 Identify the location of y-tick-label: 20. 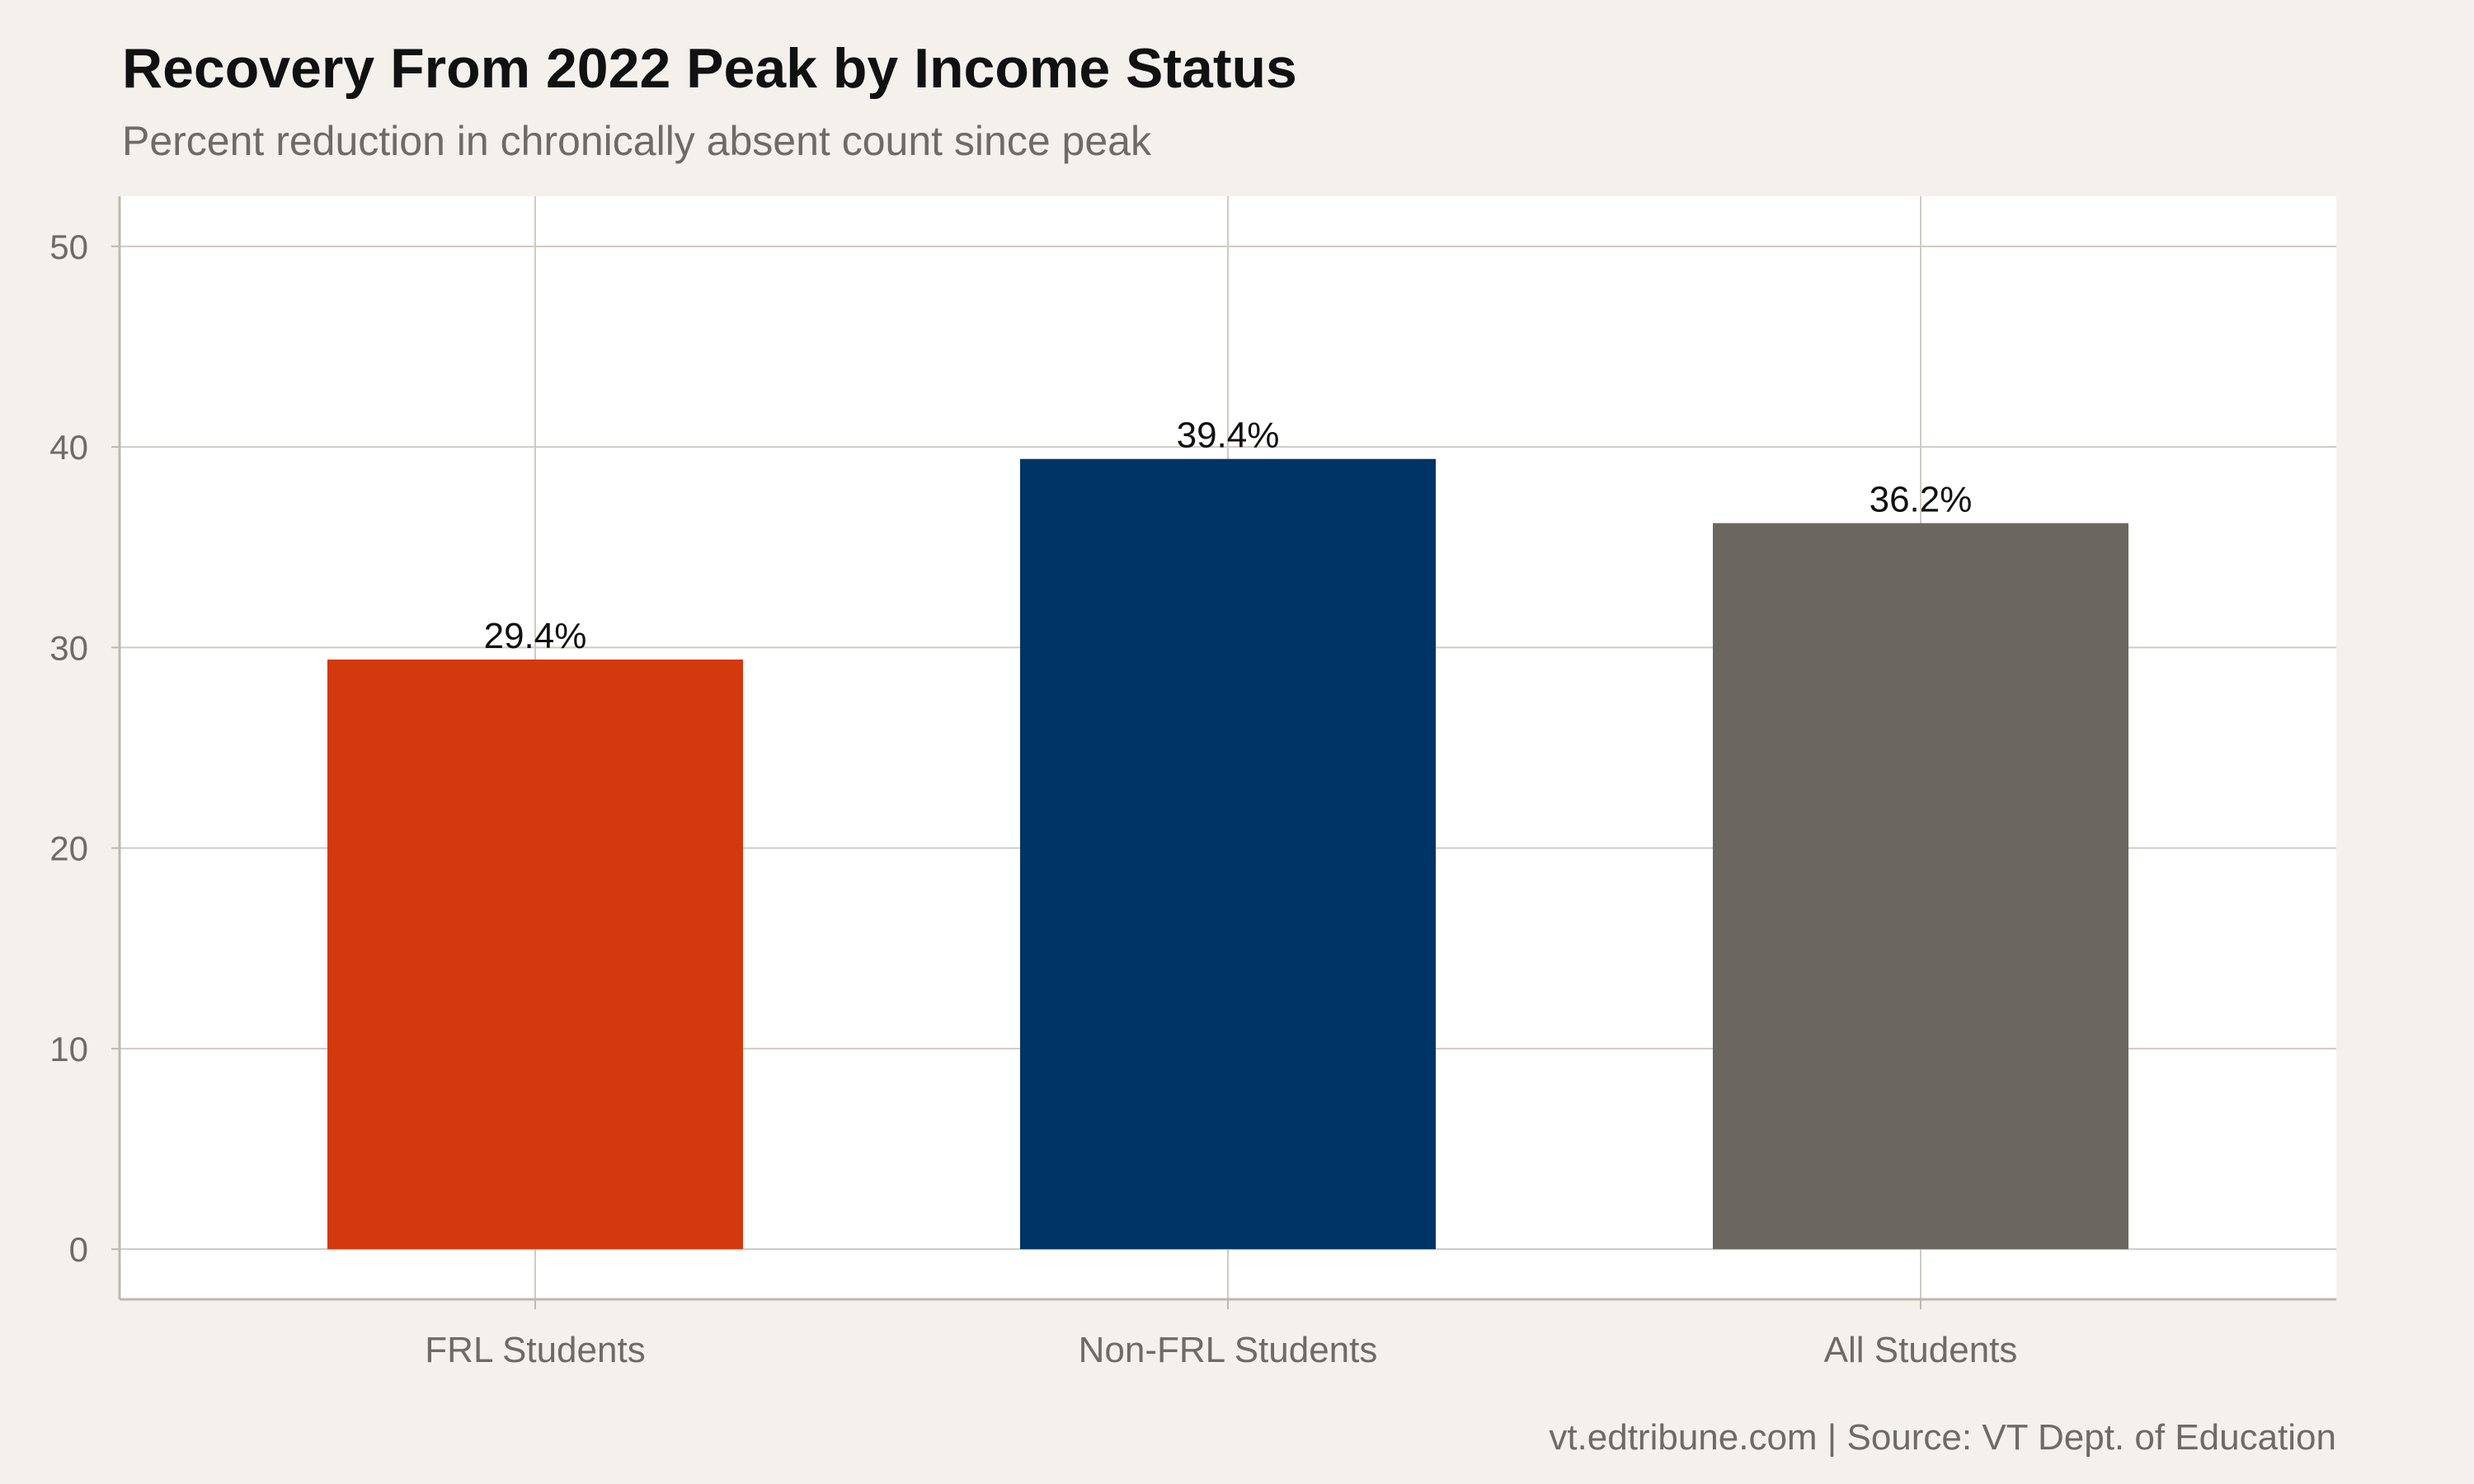
(68, 848).